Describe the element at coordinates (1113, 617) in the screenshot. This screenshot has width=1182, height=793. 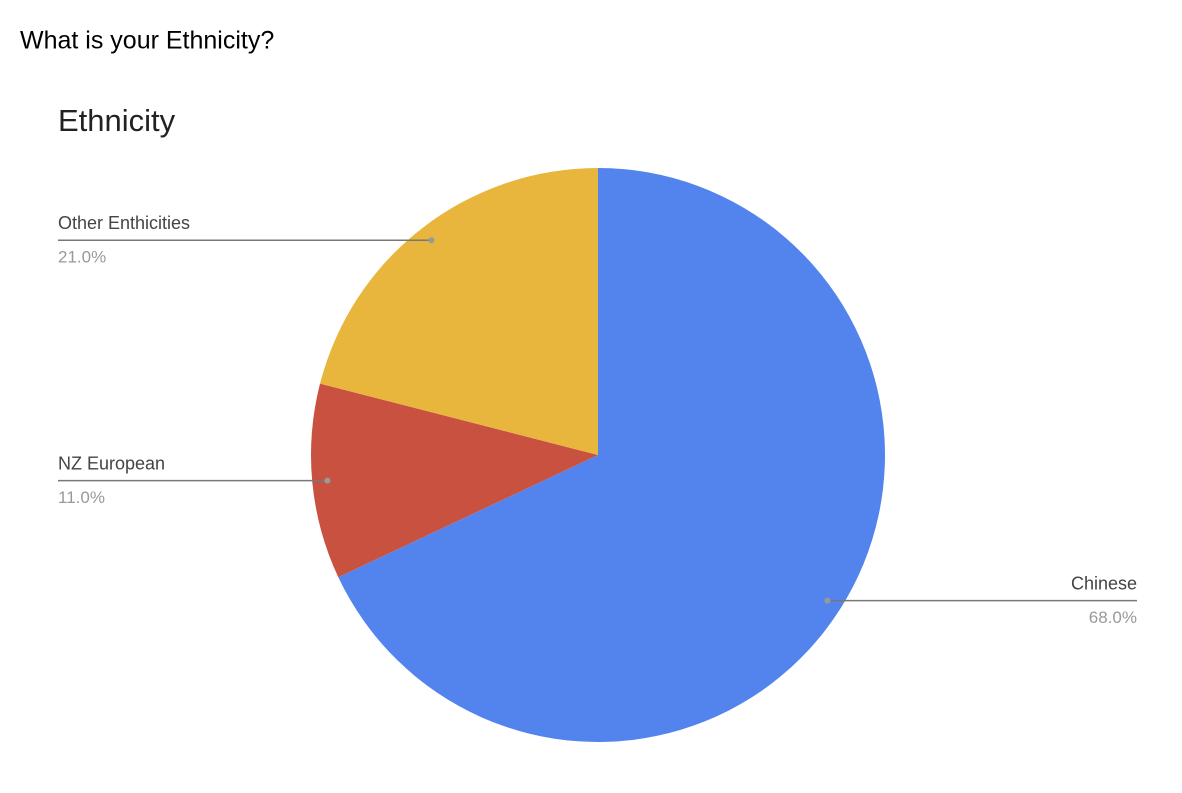
I see `slice-value-label: 68.0%` at that location.